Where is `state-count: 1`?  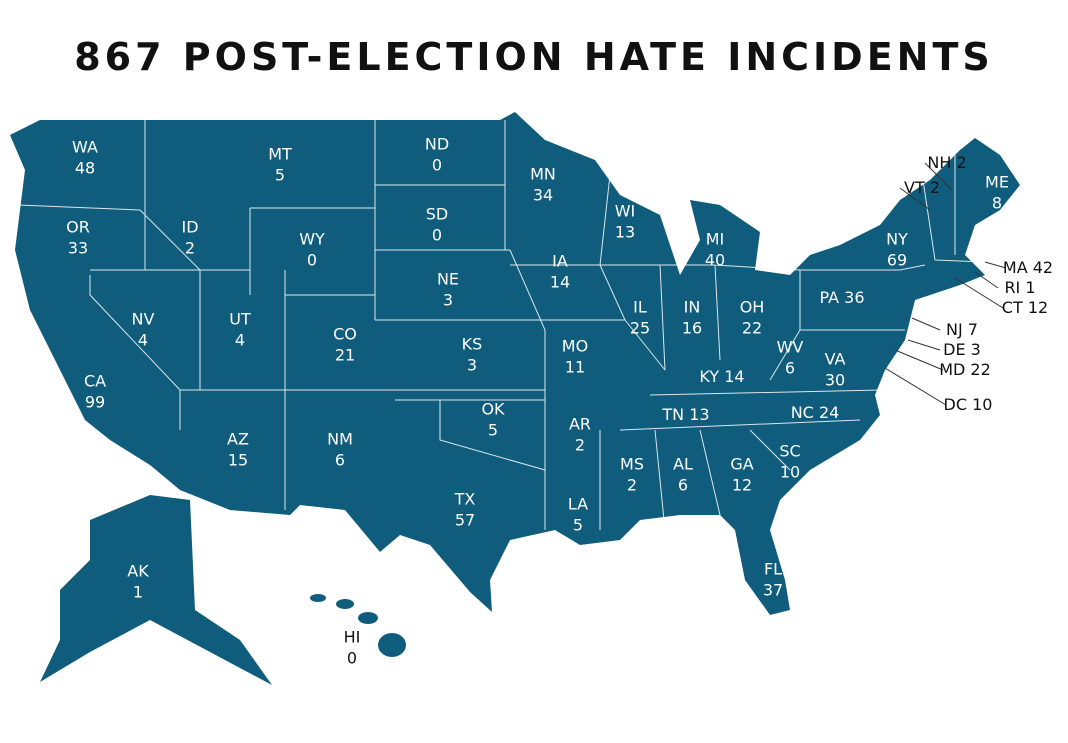 state-count: 1 is located at coordinates (138, 592).